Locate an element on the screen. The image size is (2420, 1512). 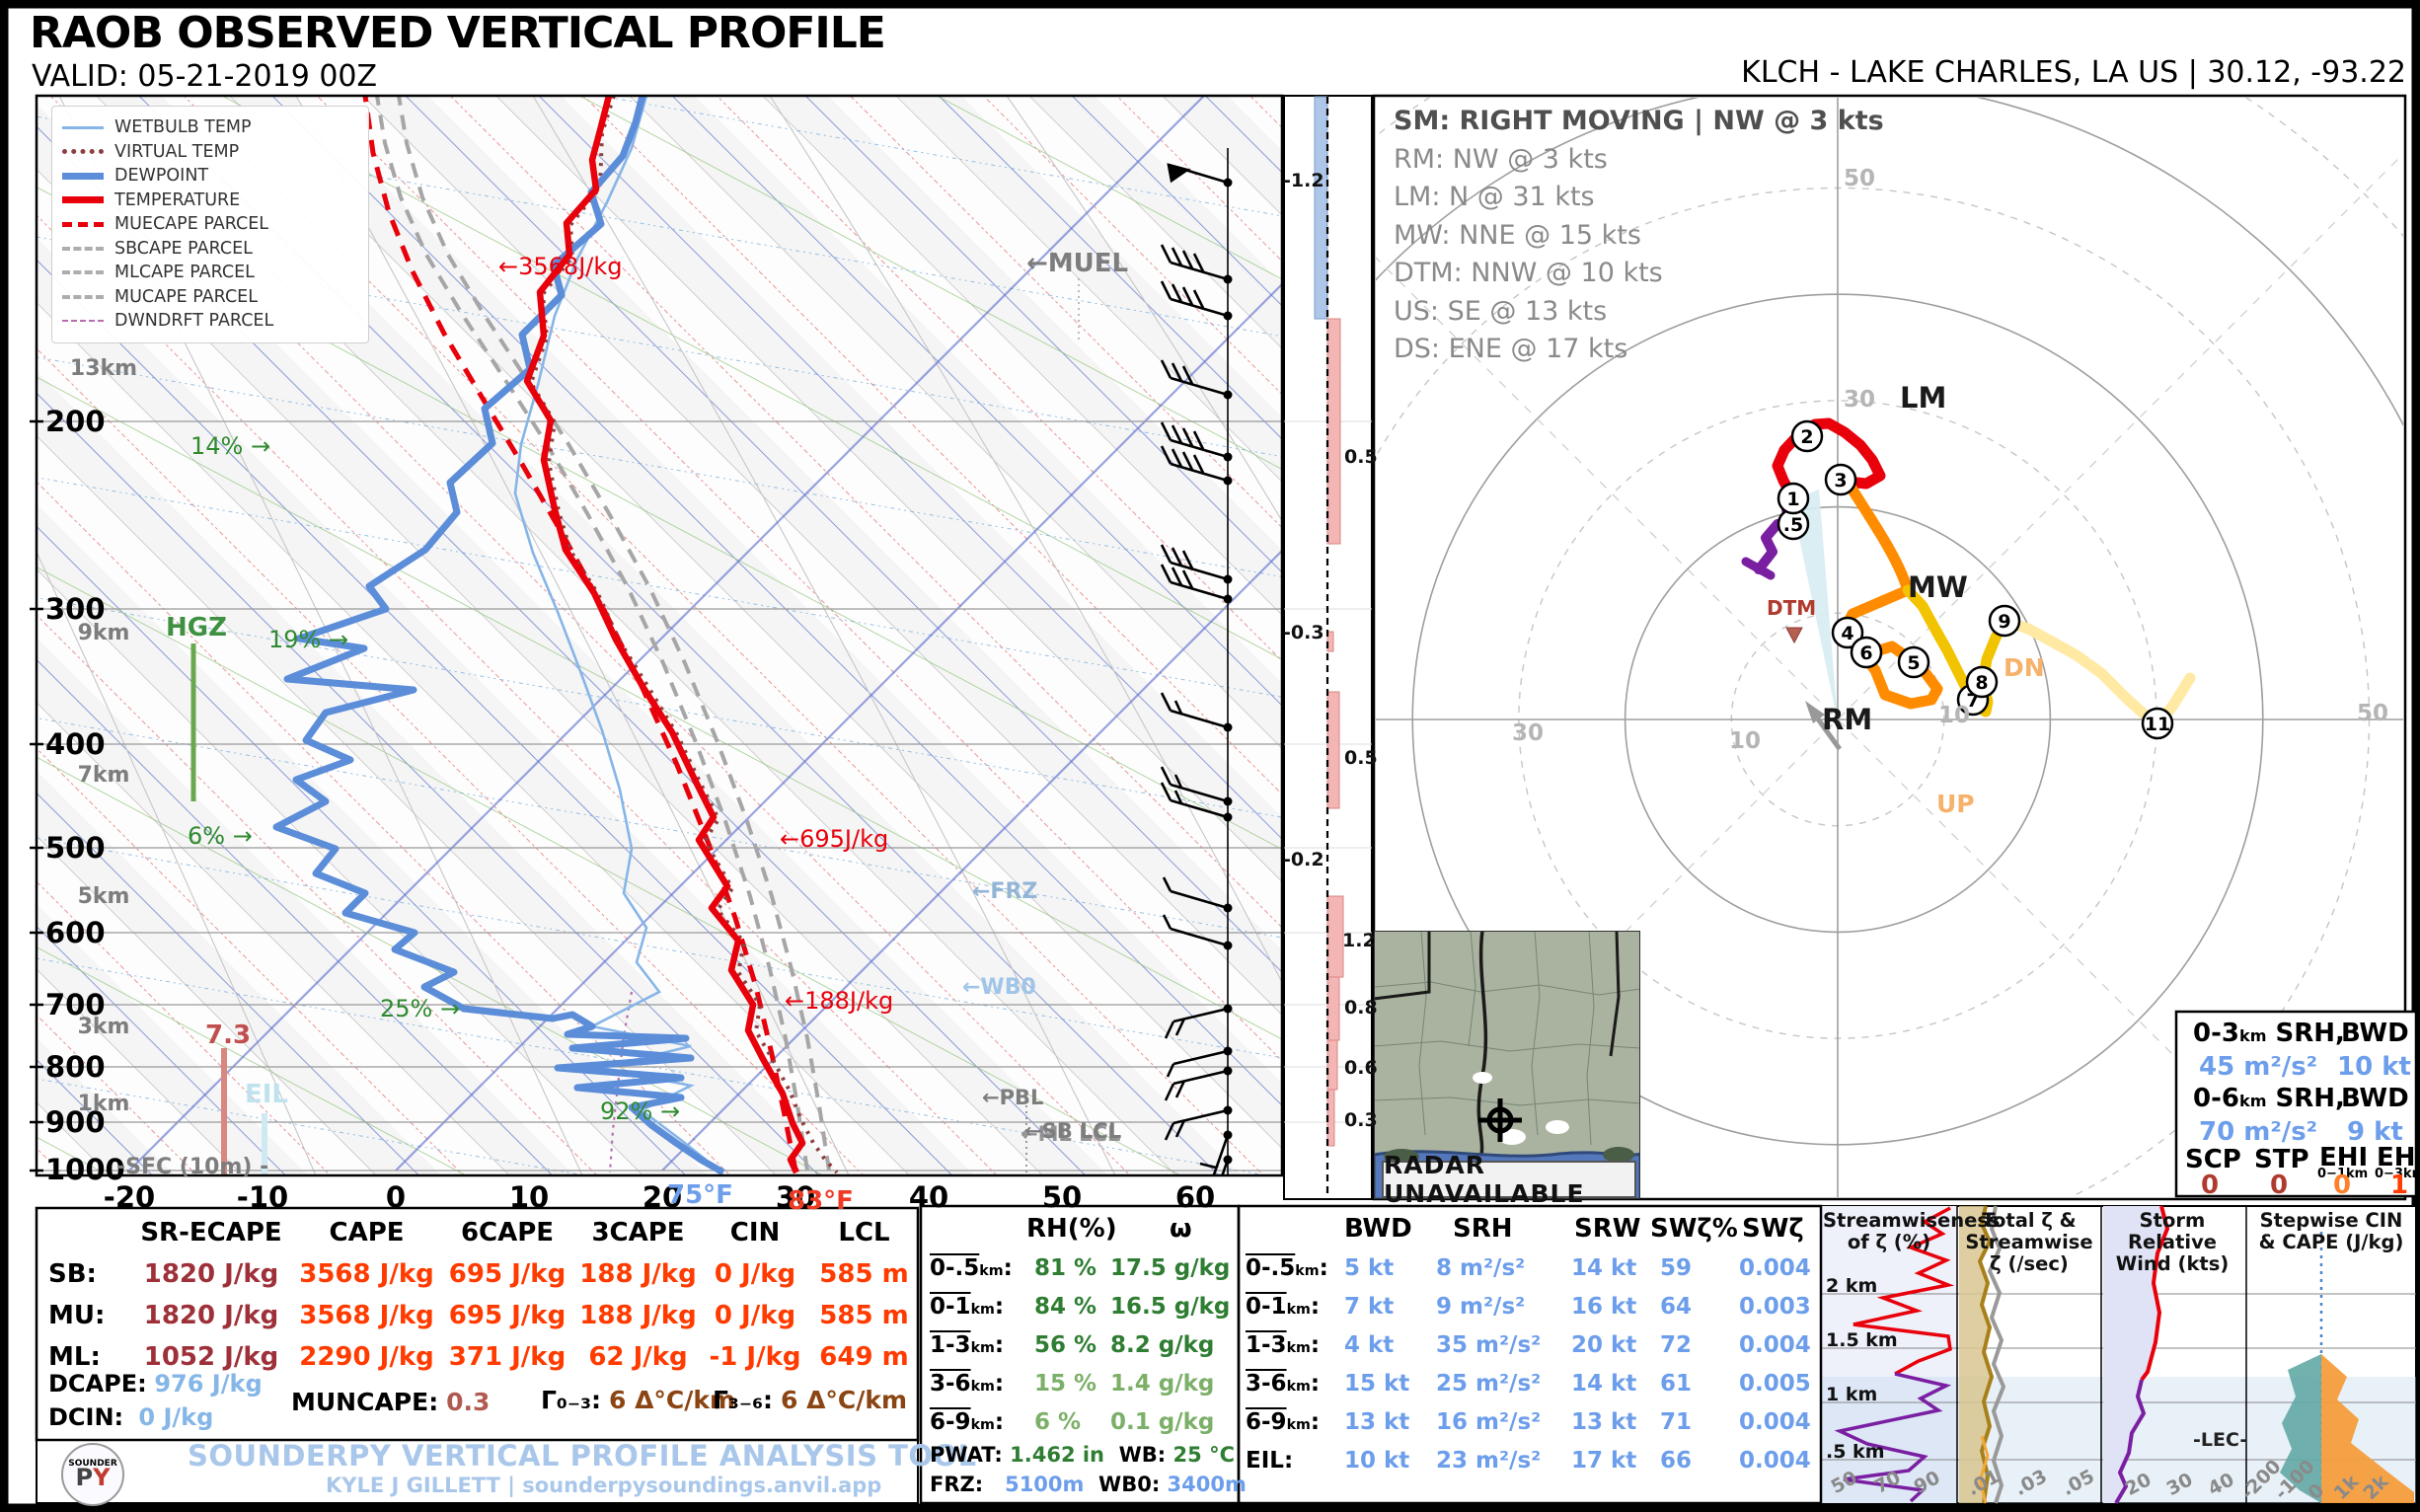
state-border is located at coordinates (1482, 1047).